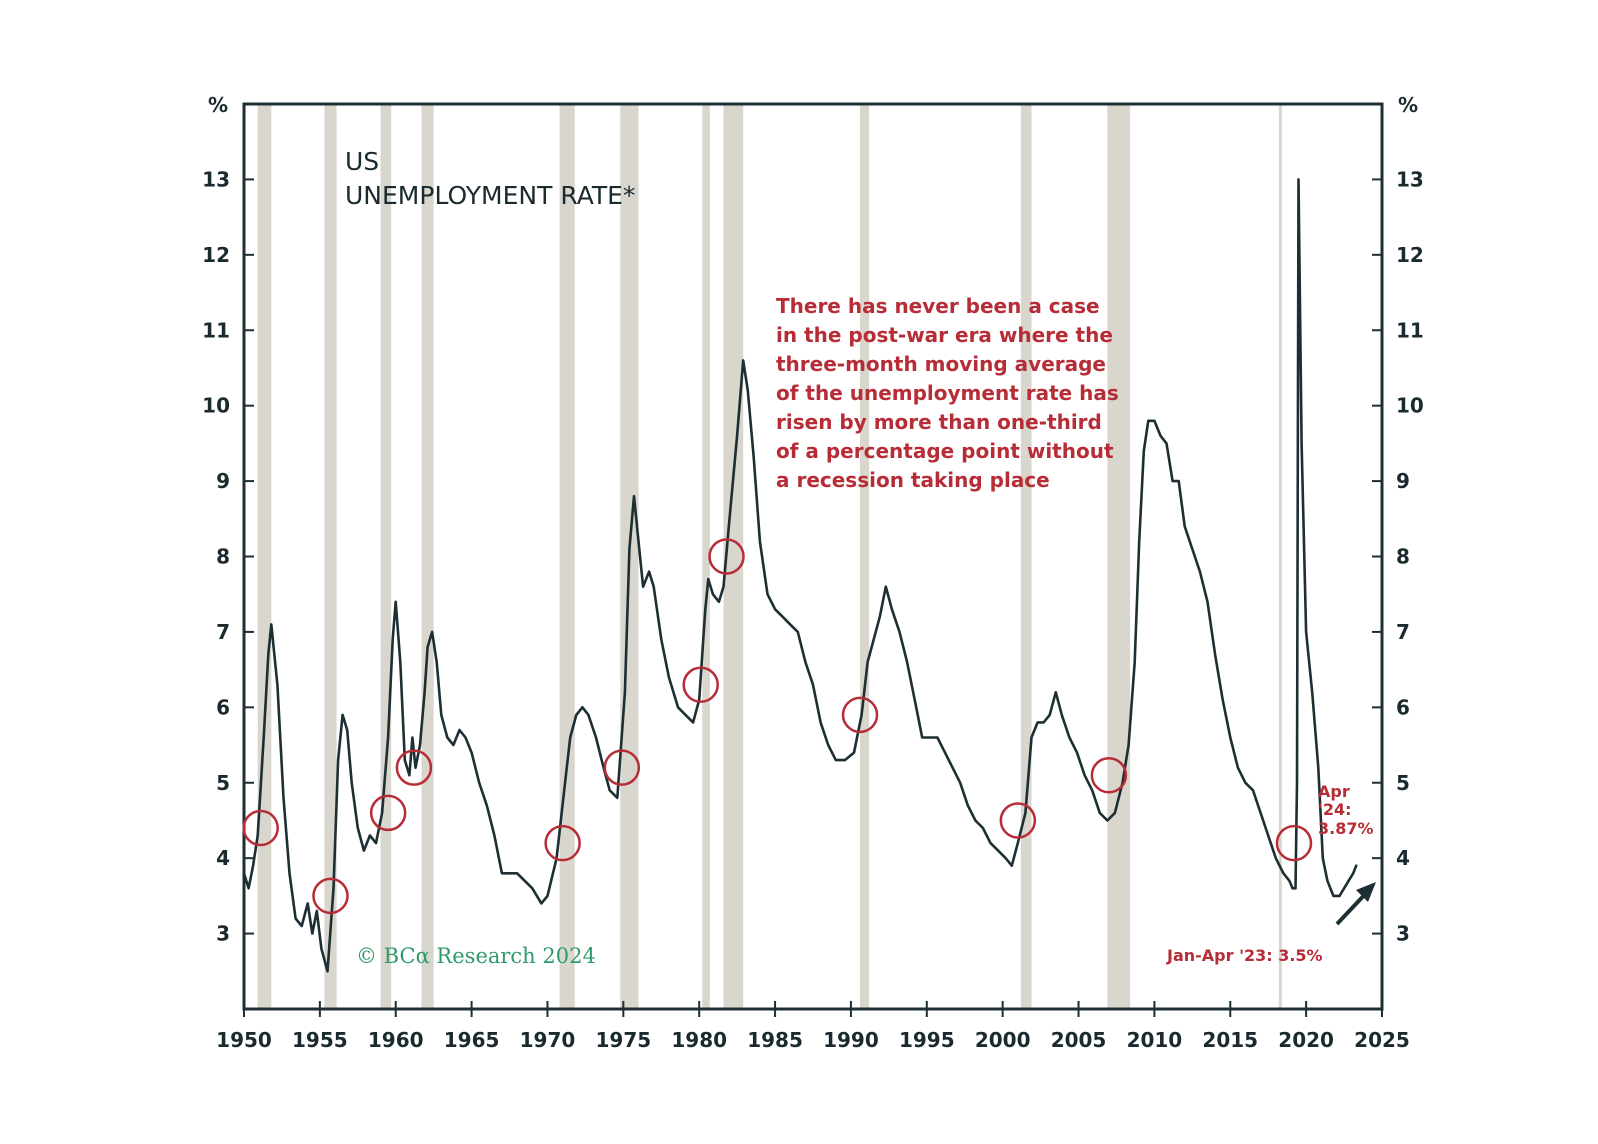 The height and width of the screenshot is (1144, 1598). I want to click on y-tick-label-right: 13, so click(1410, 179).